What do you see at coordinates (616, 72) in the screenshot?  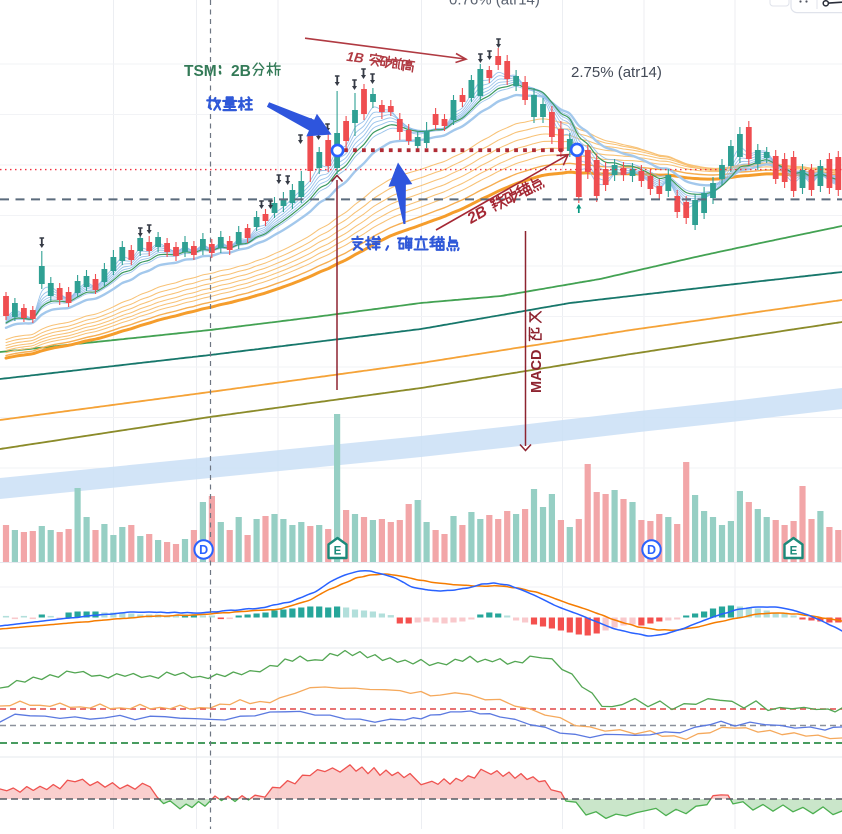 I see `svg-text: 2.75% (atr14)` at bounding box center [616, 72].